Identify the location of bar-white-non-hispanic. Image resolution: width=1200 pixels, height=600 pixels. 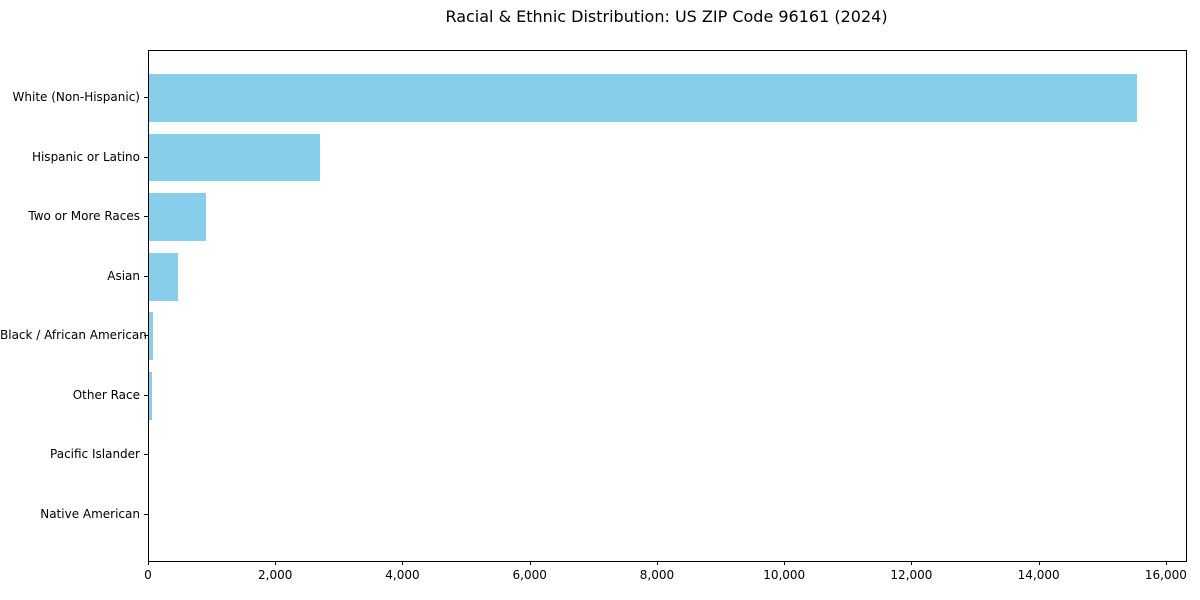
(643, 98).